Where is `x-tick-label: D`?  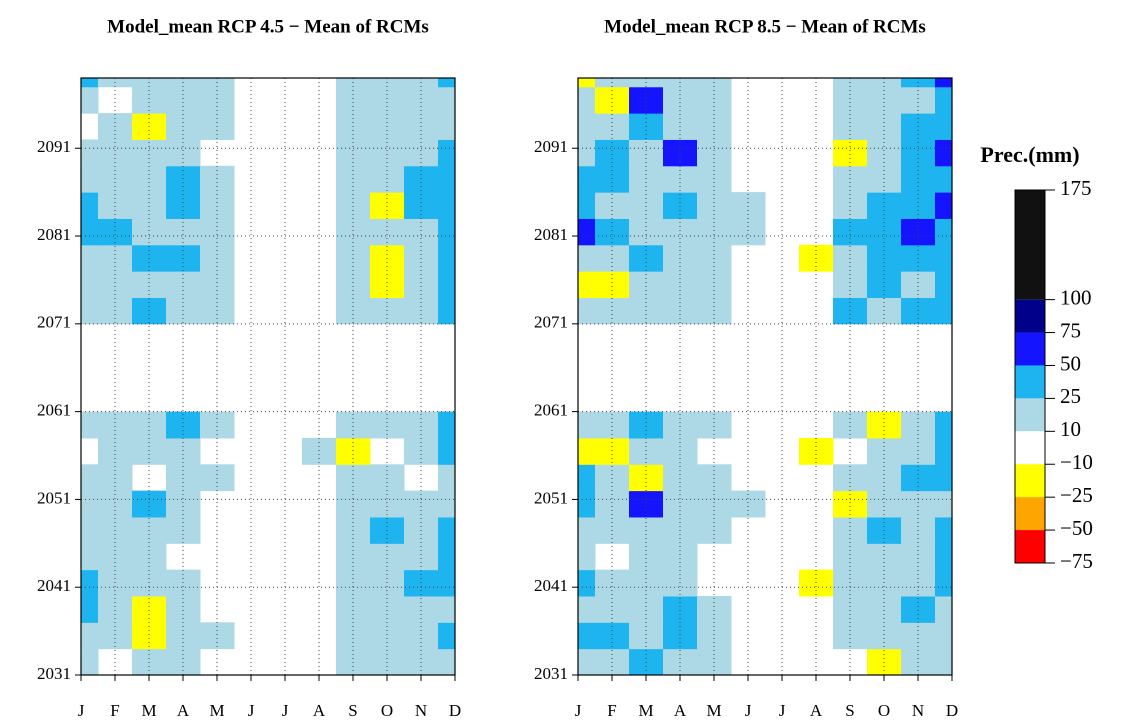 x-tick-label: D is located at coordinates (952, 710).